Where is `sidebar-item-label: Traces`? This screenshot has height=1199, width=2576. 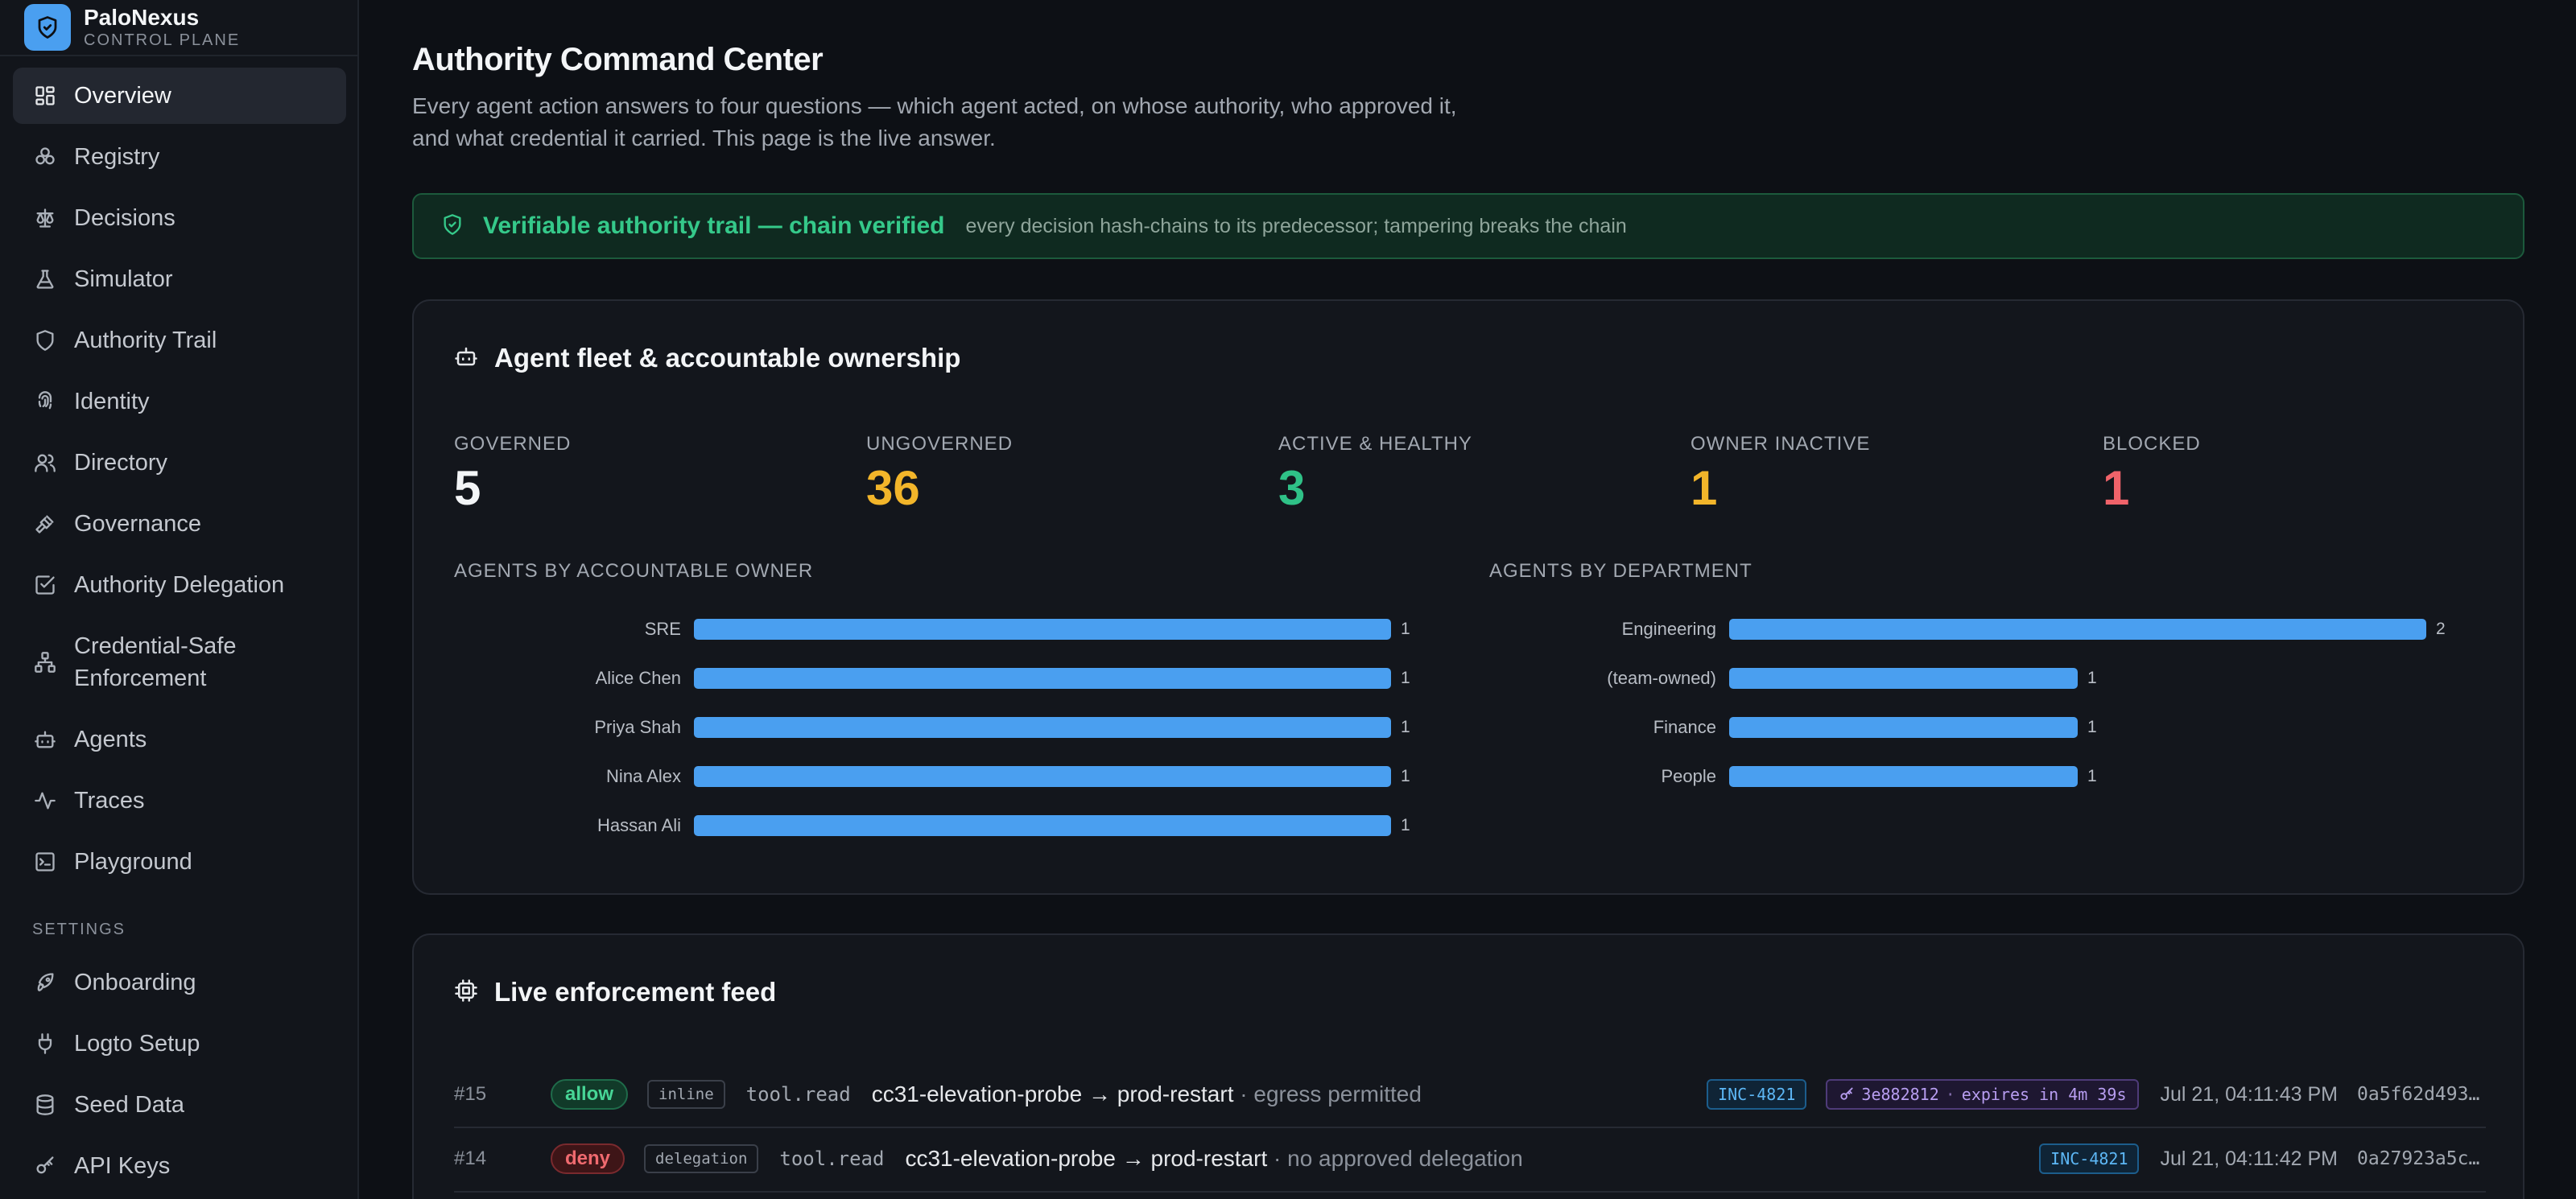
sidebar-item-label: Traces is located at coordinates (109, 801).